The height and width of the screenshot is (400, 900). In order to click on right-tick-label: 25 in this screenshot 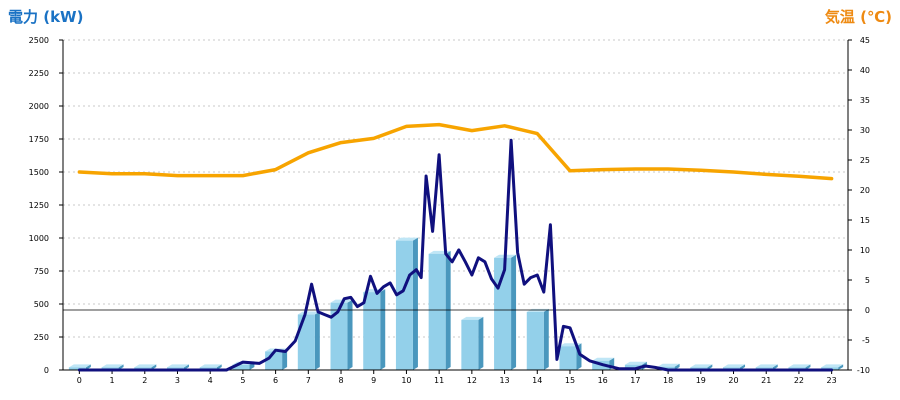, I will do `click(865, 160)`.